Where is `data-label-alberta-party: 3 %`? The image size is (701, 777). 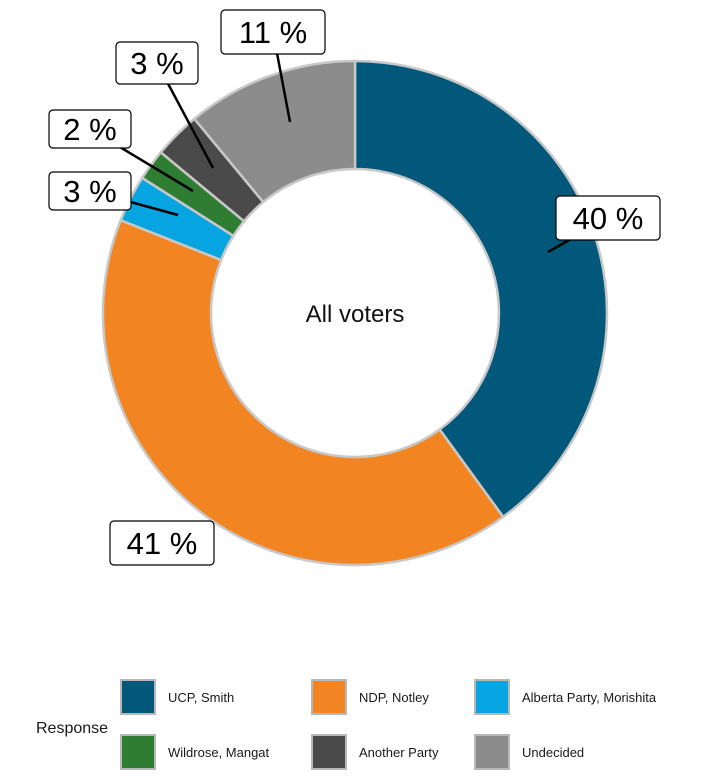 data-label-alberta-party: 3 % is located at coordinates (113, 194).